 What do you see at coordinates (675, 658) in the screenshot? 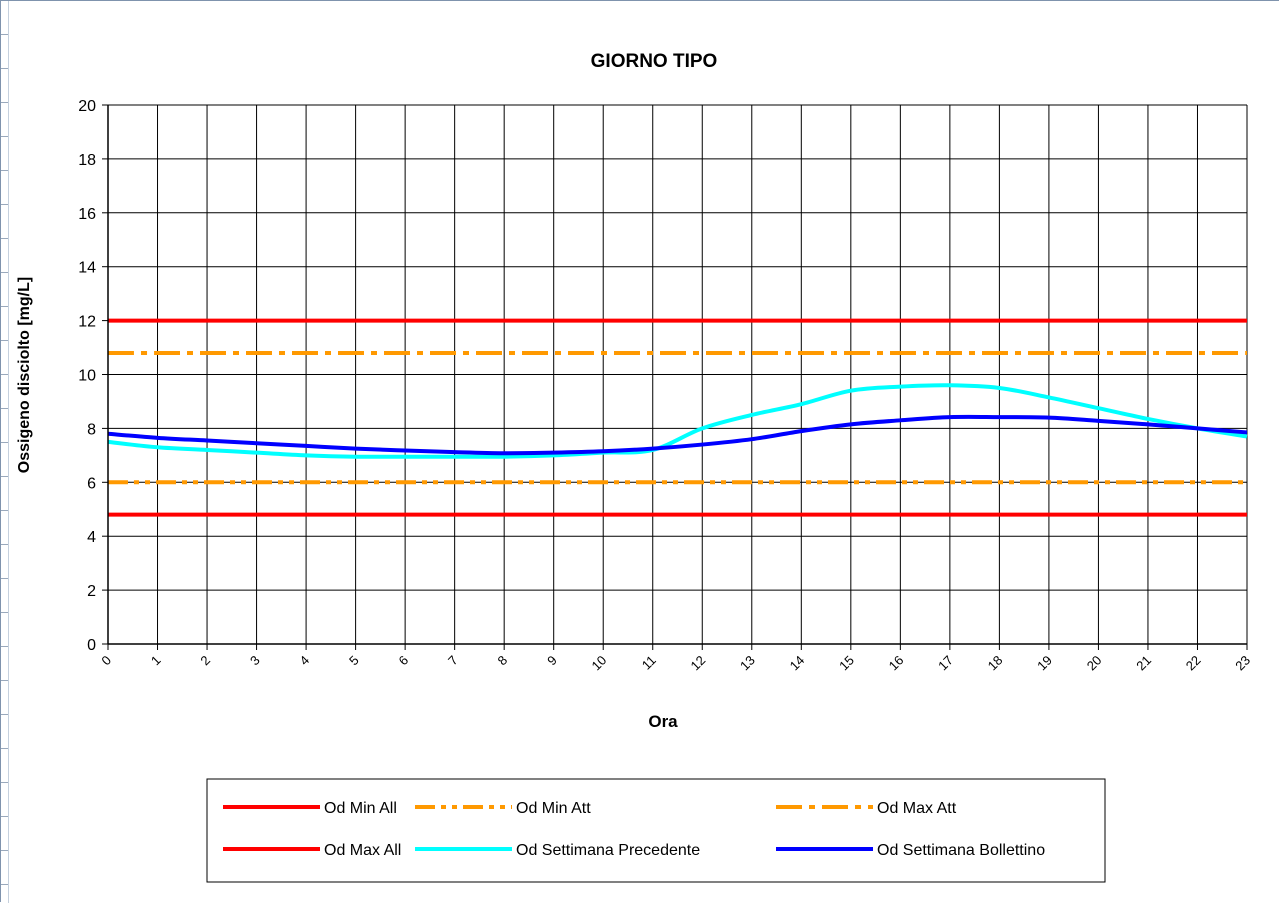
I see `x-axis-ticks: 0 1 2 3 4 5 6 7 8 9 10 11 12 13 14 15 16 17 18 19 20 21 22 23` at bounding box center [675, 658].